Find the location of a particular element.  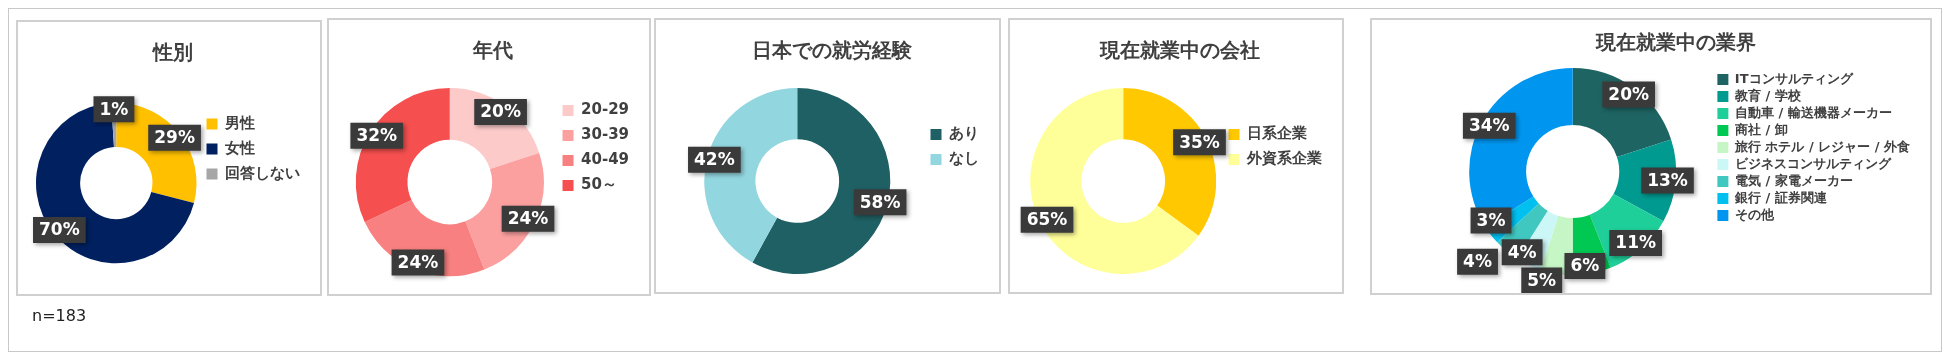

legend-label: 50～ is located at coordinates (599, 184).